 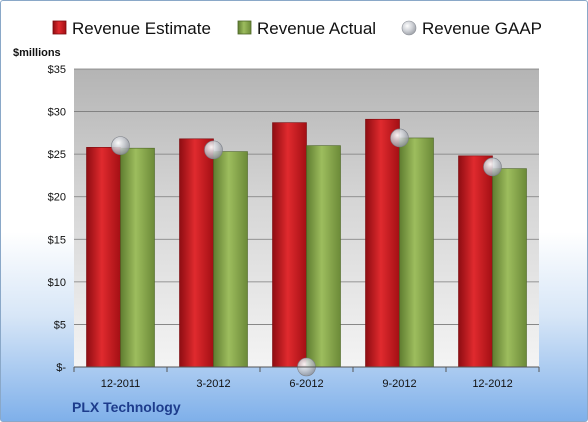 What do you see at coordinates (244, 27) in the screenshot?
I see `legend-swatch-actual` at bounding box center [244, 27].